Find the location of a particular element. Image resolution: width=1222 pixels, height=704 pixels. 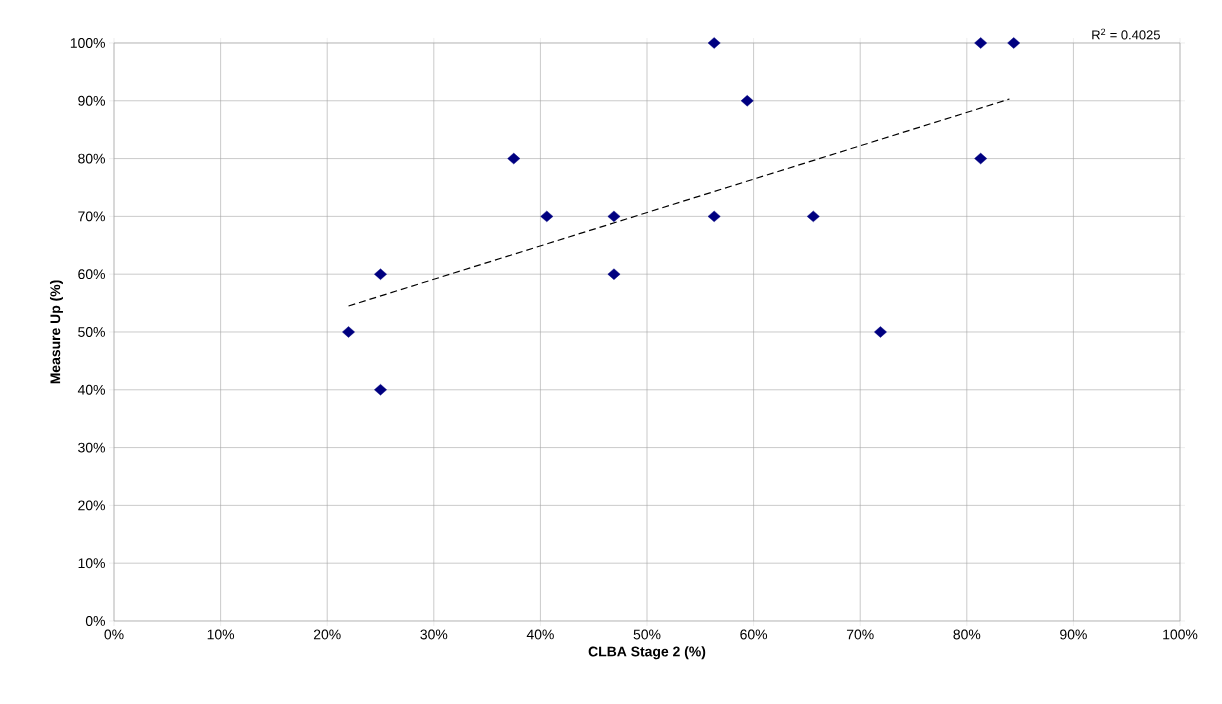

y-tick-label: 80% is located at coordinates (91, 158).